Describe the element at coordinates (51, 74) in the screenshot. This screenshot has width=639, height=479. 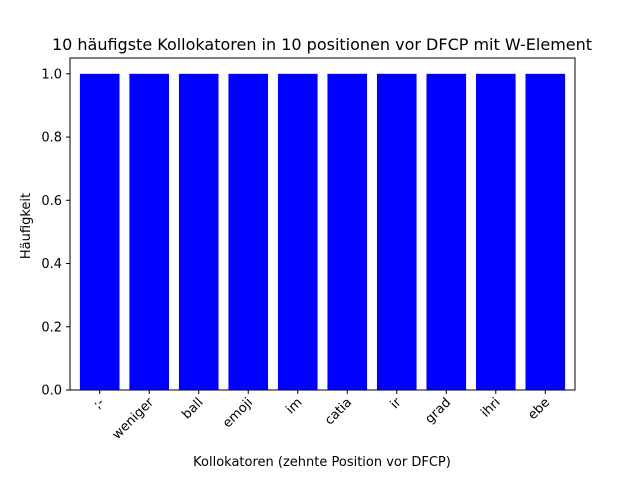
I see `y-tick-label-5: 1.0` at that location.